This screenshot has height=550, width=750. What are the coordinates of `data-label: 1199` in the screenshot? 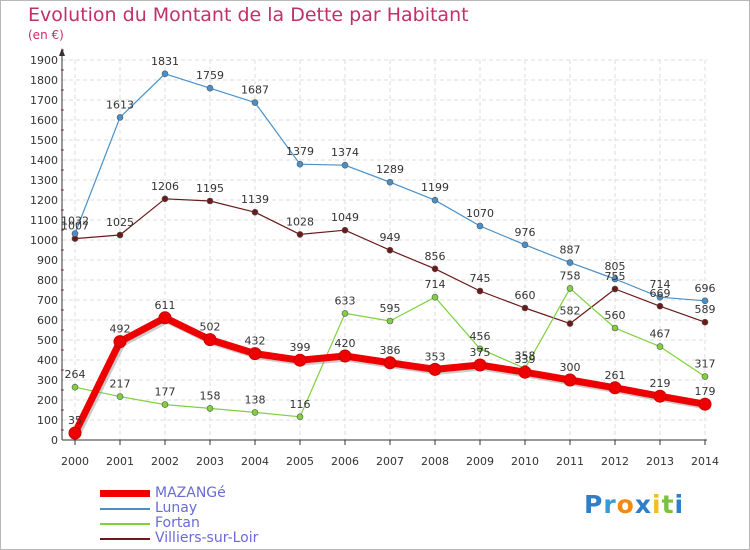 It's located at (435, 187).